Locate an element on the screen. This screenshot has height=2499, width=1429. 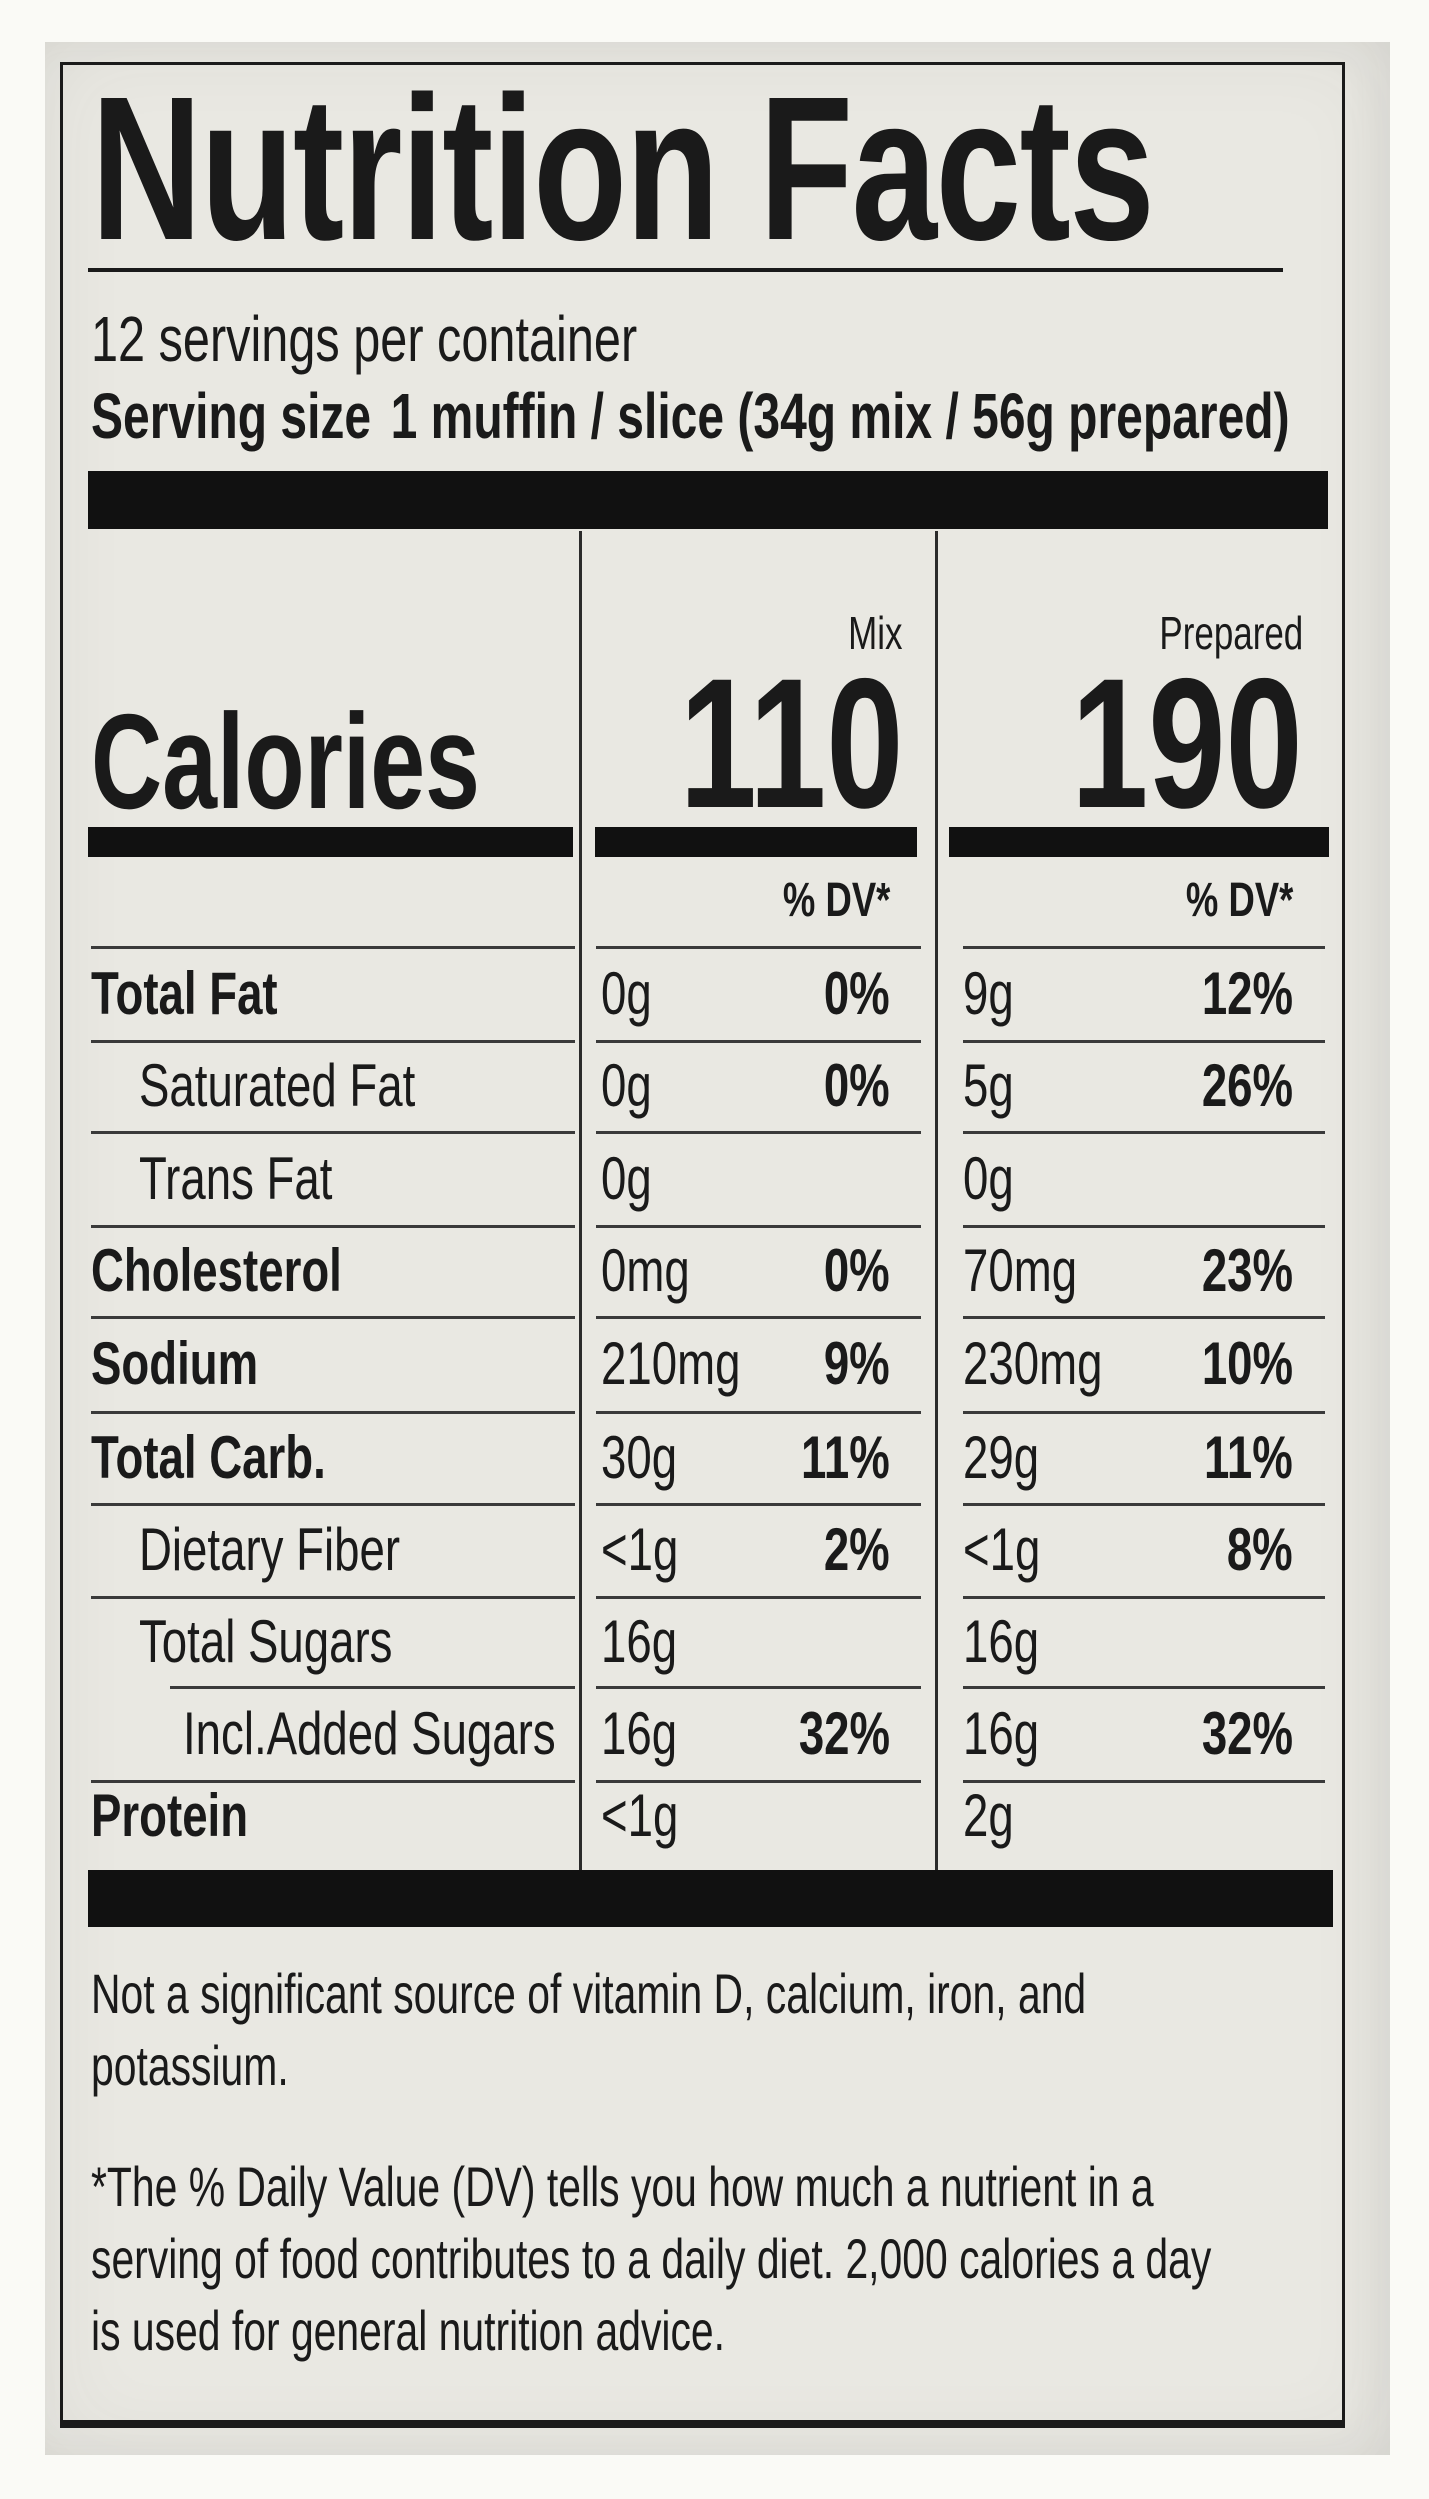
prepared-dv: 26% is located at coordinates (1247, 1085).